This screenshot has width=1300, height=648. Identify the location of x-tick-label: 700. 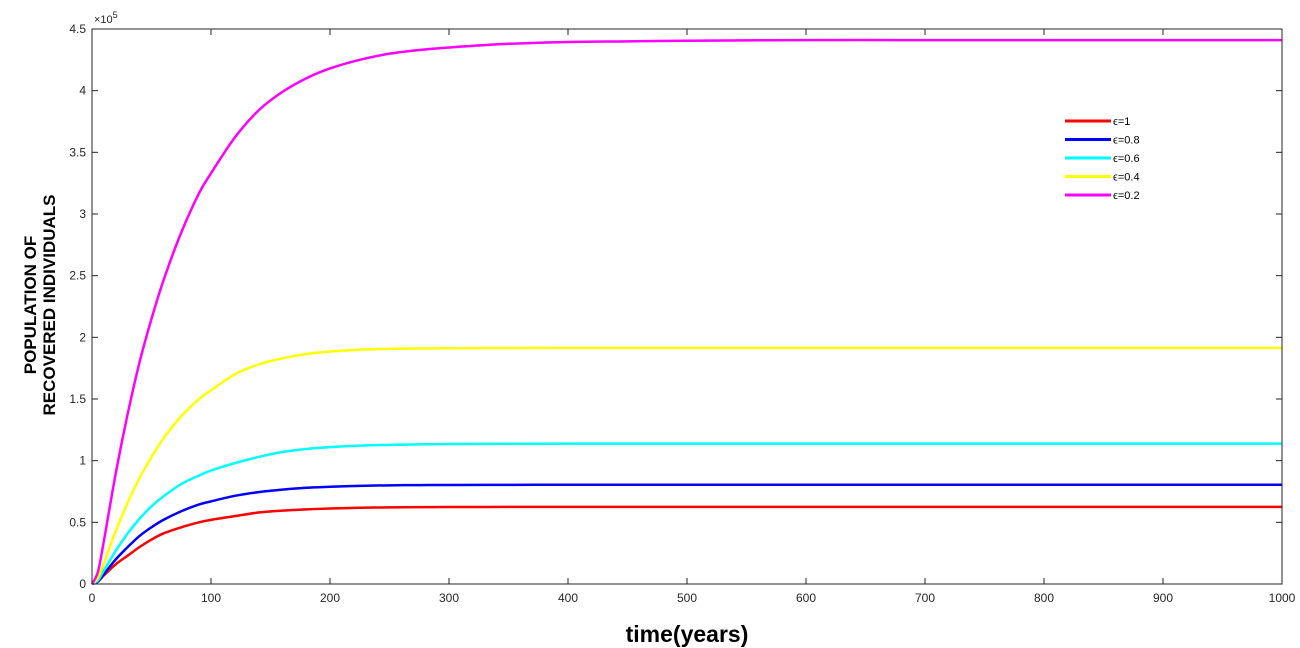
(925, 598).